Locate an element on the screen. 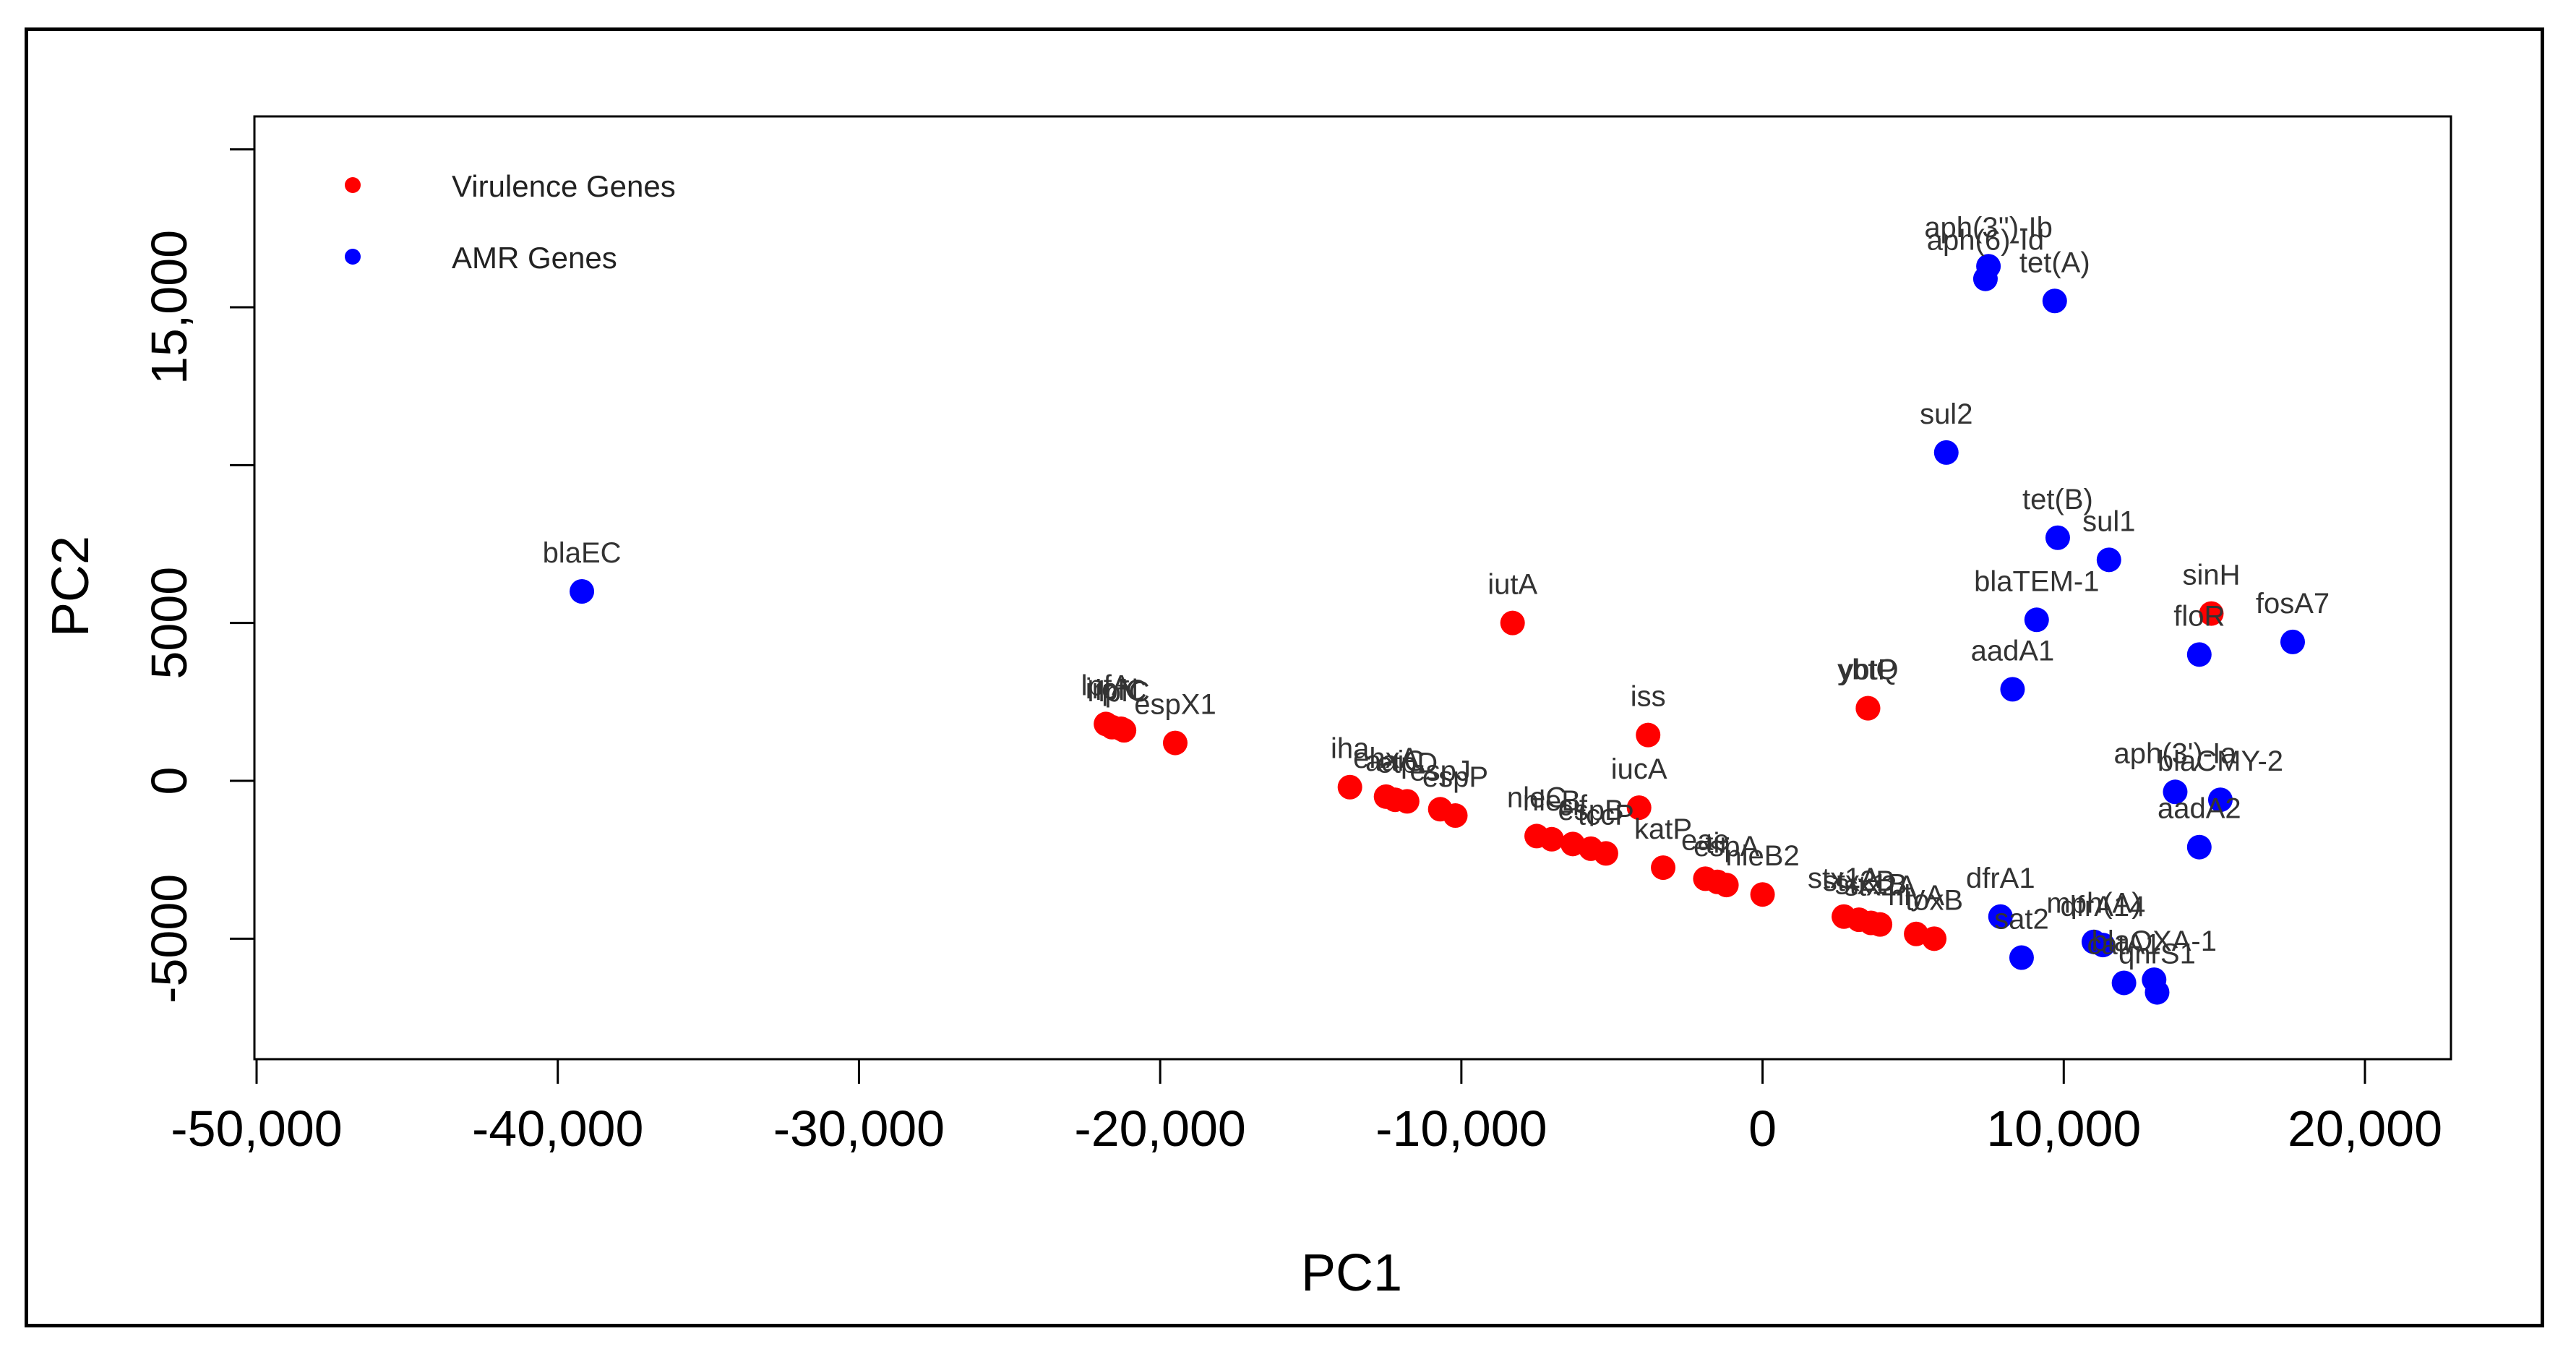  legend-label-amr: AMR Genes is located at coordinates (535, 258).